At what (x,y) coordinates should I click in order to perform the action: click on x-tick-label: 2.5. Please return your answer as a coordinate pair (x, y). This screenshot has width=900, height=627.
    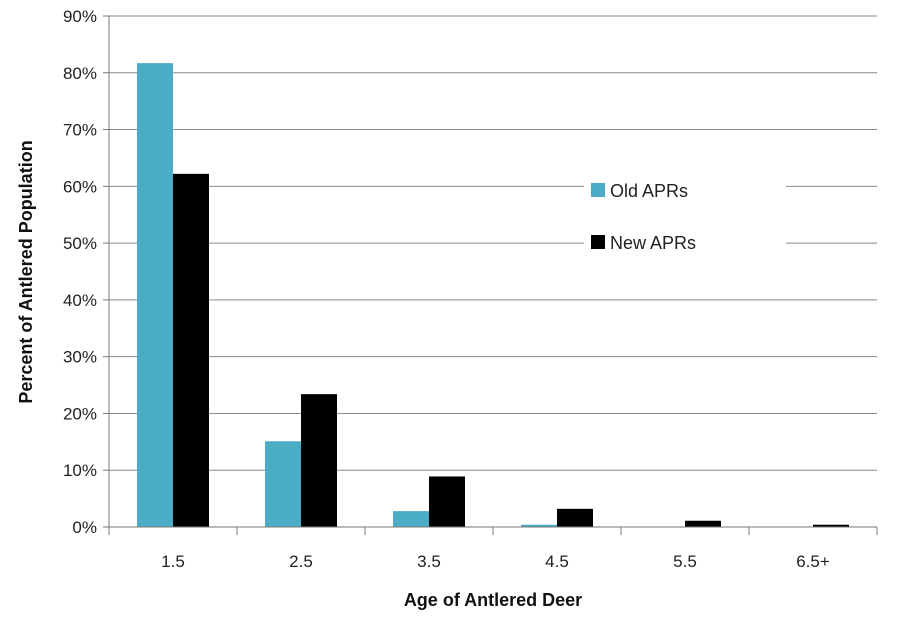
    Looking at the image, I should click on (301, 561).